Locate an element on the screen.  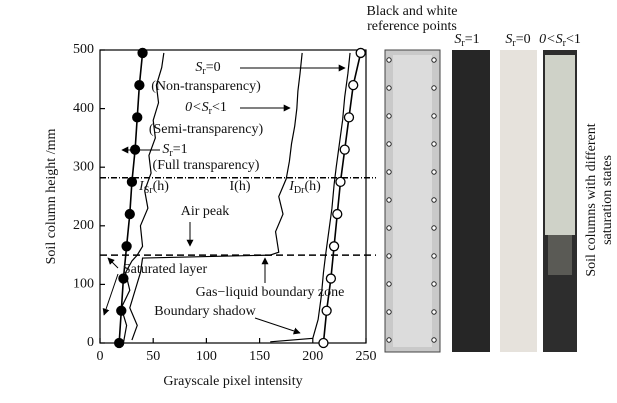
y-tick-label: 100 is located at coordinates (83, 284).